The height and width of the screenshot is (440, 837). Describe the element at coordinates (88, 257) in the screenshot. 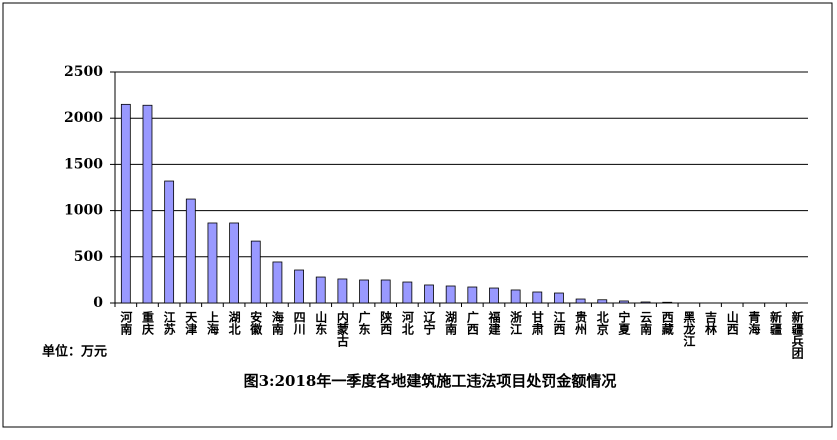

I see `y-tick-label: 500` at that location.